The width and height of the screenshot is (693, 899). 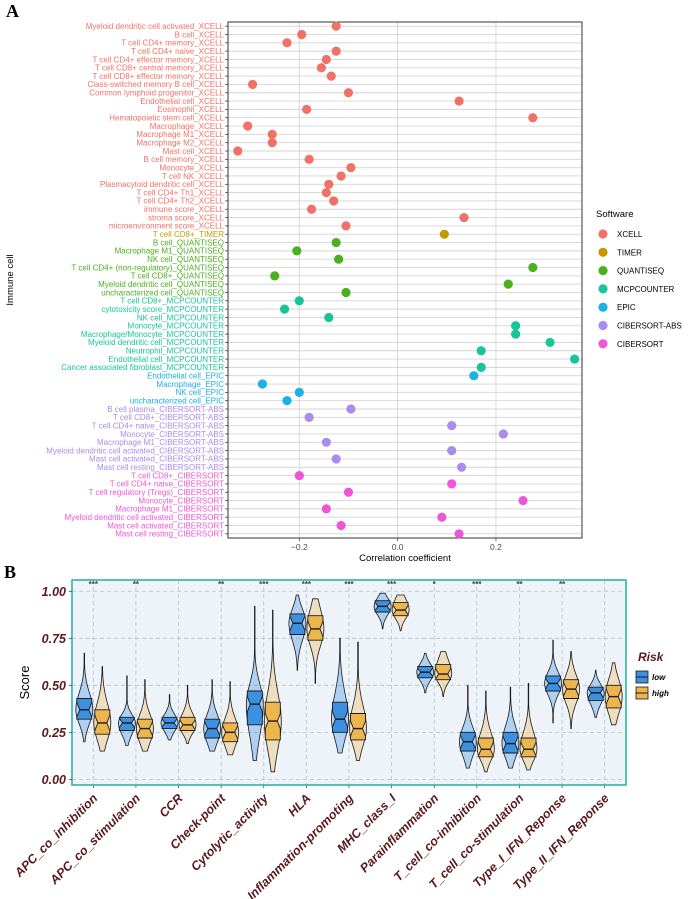 I want to click on y-tick-label: B cell memory_XCELL, so click(x=184, y=159).